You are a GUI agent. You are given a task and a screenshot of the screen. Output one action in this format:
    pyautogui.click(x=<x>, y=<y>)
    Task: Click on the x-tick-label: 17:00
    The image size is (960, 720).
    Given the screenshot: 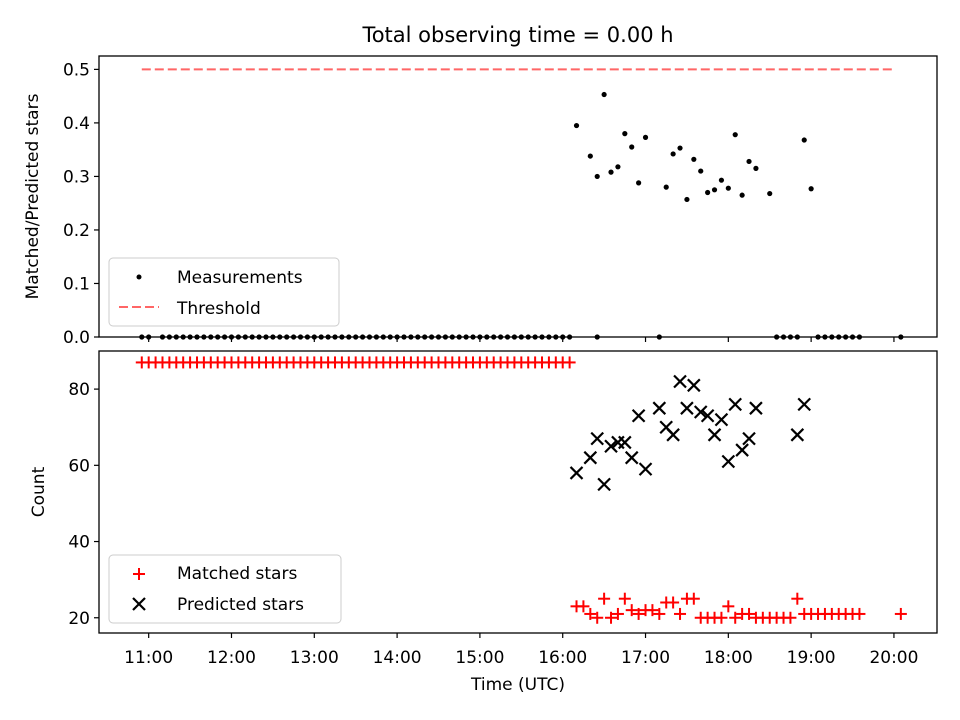 What is the action you would take?
    pyautogui.click(x=645, y=658)
    